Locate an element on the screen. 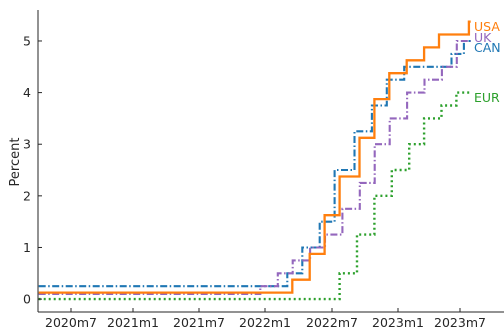 This screenshot has width=504, height=334. x-tick-label: 2020m7 is located at coordinates (71, 322).